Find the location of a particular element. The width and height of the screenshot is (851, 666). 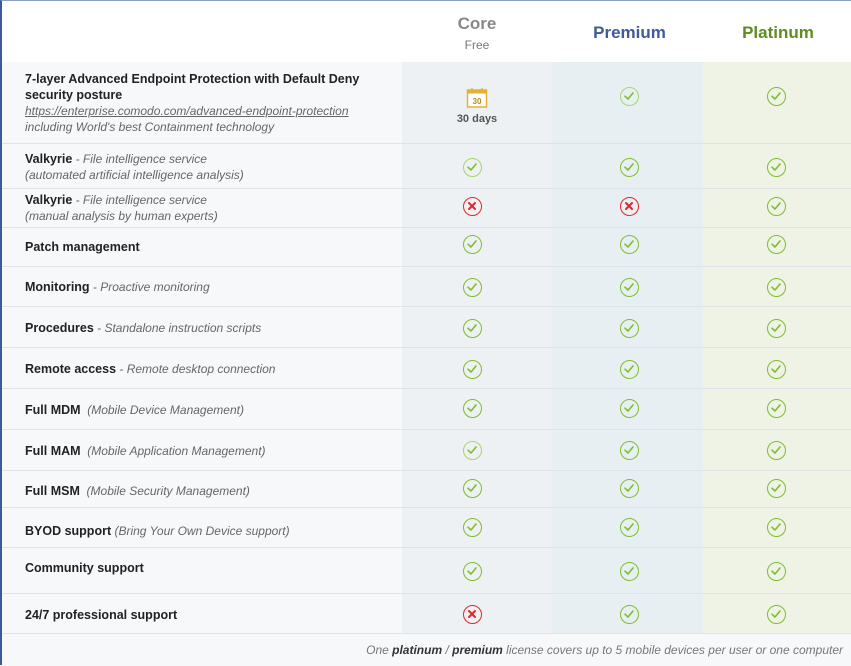

plan-subtitle-core: Free is located at coordinates (477, 45).